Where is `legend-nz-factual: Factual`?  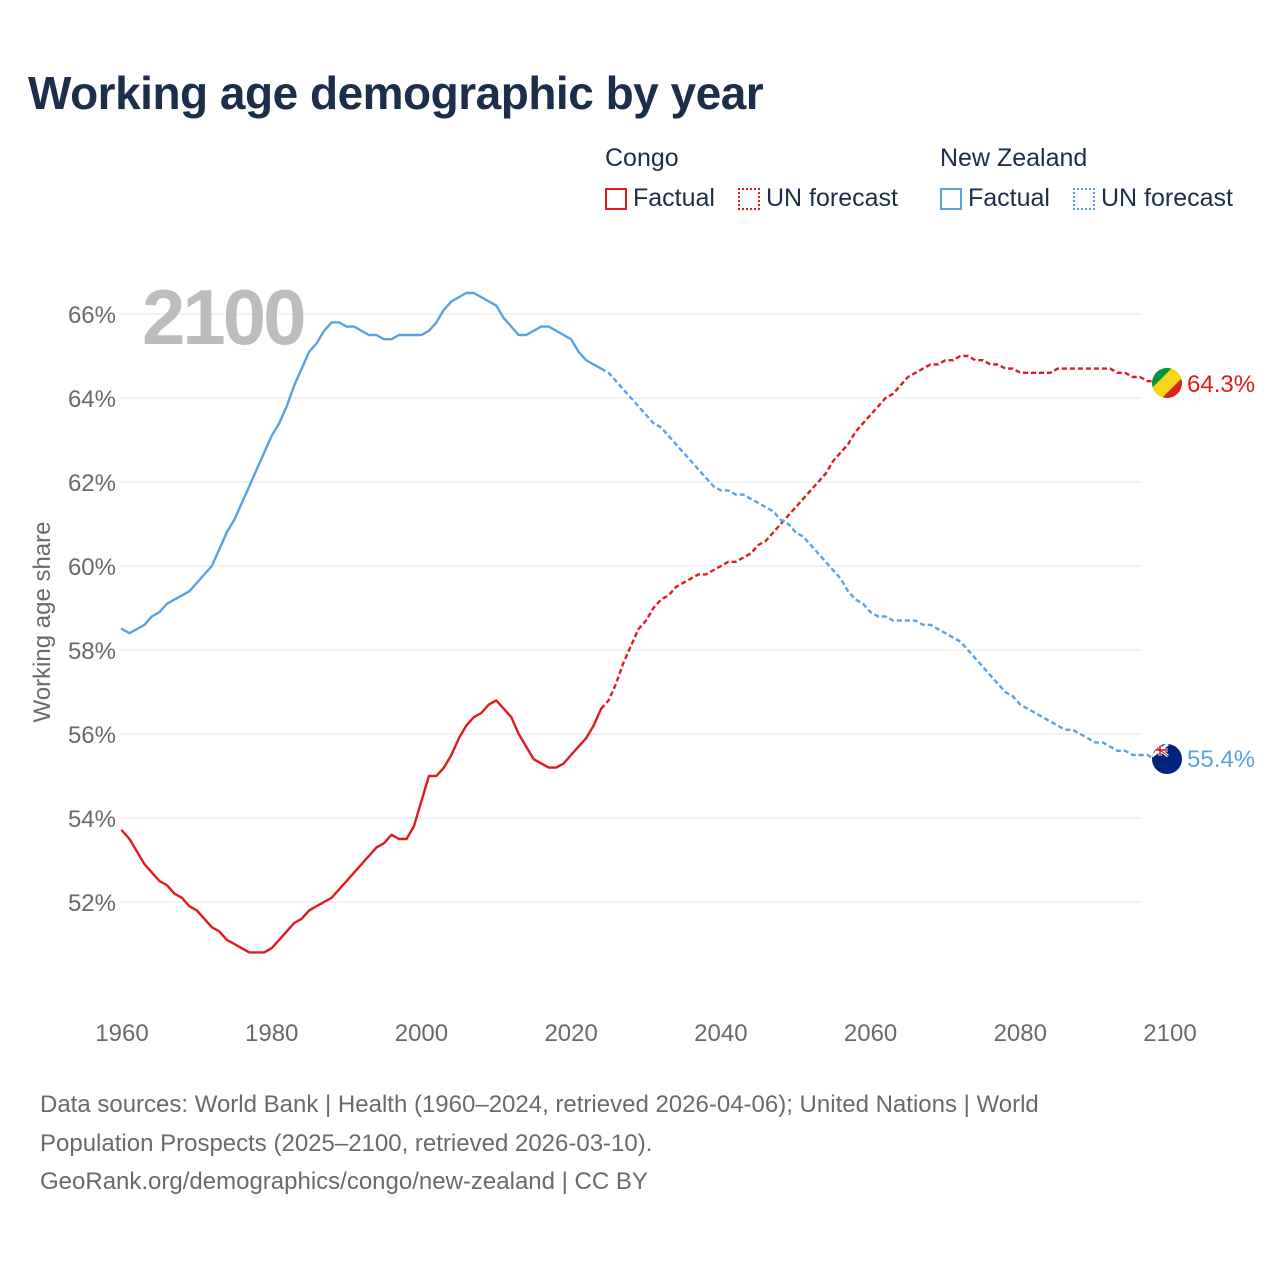
legend-nz-factual: Factual is located at coordinates (995, 198).